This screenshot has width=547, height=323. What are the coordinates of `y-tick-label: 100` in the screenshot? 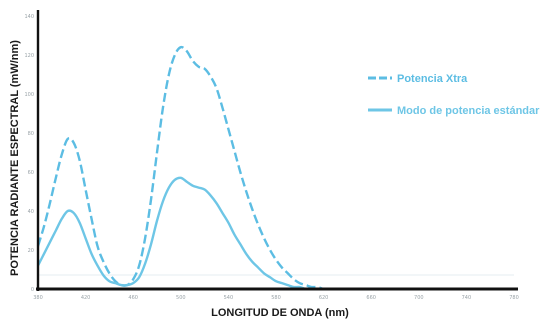 It's located at (29, 95).